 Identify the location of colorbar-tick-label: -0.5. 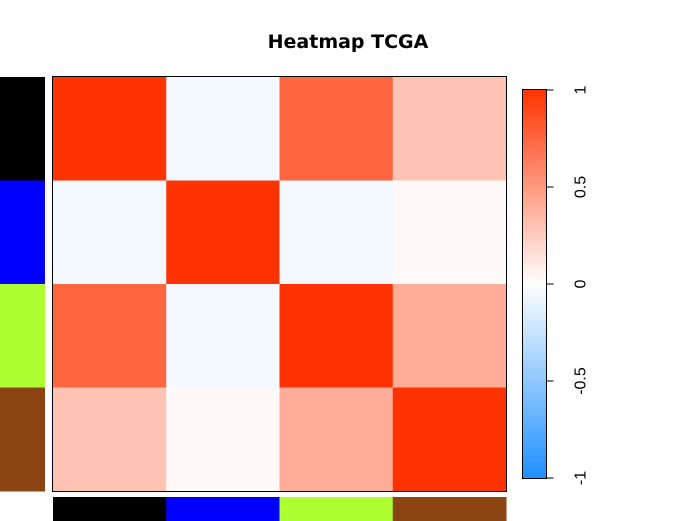
(581, 381).